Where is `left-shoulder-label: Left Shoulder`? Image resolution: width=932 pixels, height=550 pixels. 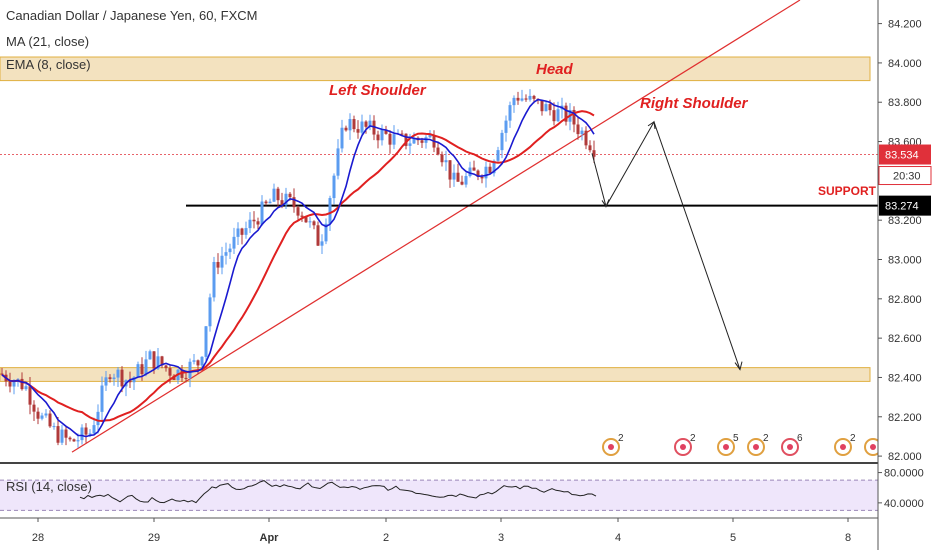 left-shoulder-label: Left Shoulder is located at coordinates (378, 90).